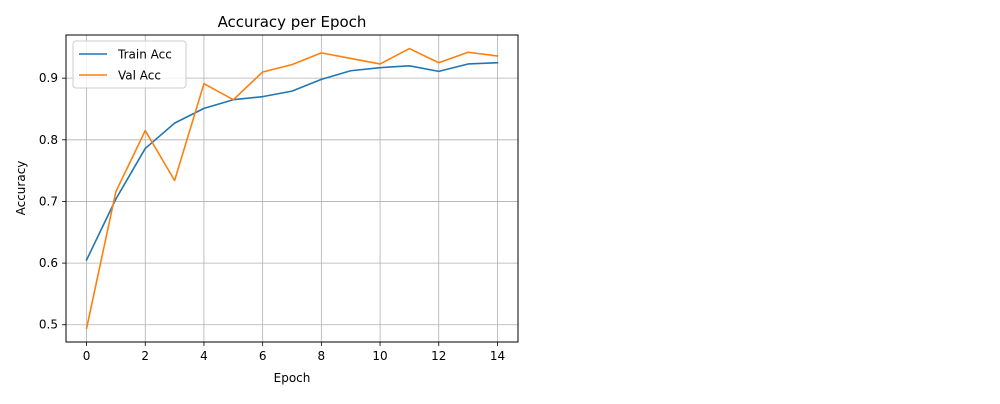 Image resolution: width=1000 pixels, height=404 pixels. What do you see at coordinates (204, 356) in the screenshot?
I see `x-tick-label: 4` at bounding box center [204, 356].